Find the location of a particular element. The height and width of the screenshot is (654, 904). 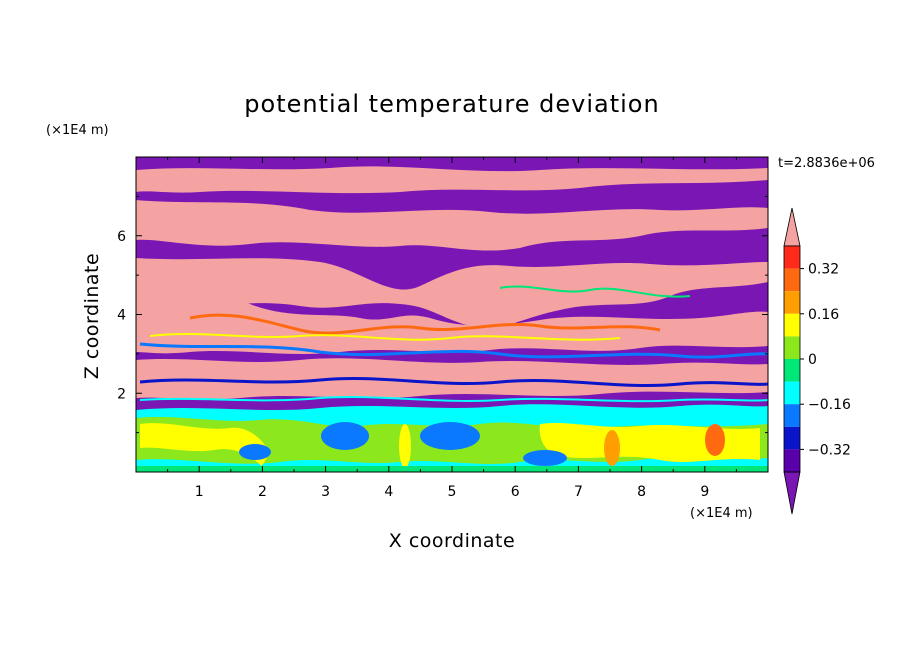

colorbar-tick-label: −0.16 is located at coordinates (829, 405).